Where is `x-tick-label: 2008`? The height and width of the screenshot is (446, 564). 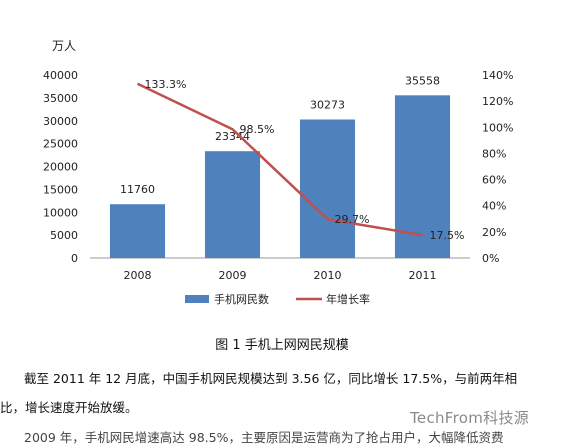
x-tick-label: 2008 is located at coordinates (138, 275).